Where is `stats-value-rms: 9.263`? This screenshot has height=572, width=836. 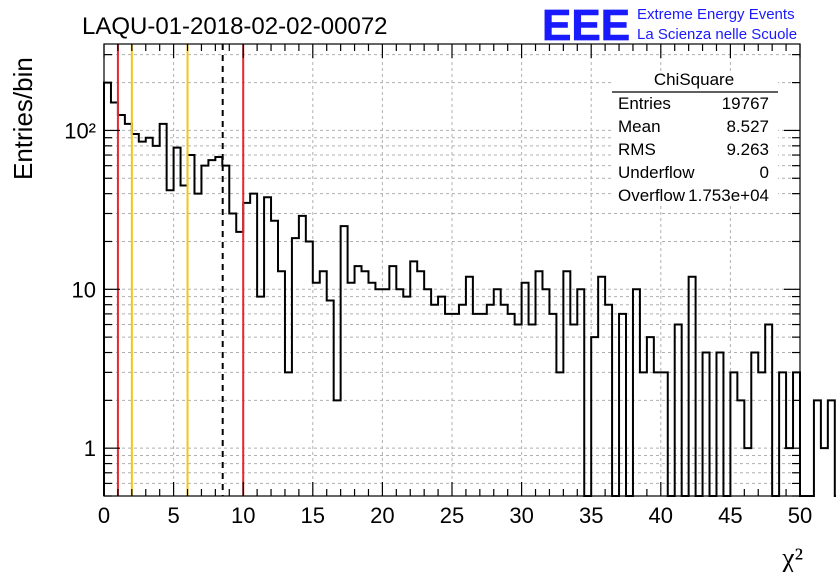
stats-value-rms: 9.263 is located at coordinates (747, 149).